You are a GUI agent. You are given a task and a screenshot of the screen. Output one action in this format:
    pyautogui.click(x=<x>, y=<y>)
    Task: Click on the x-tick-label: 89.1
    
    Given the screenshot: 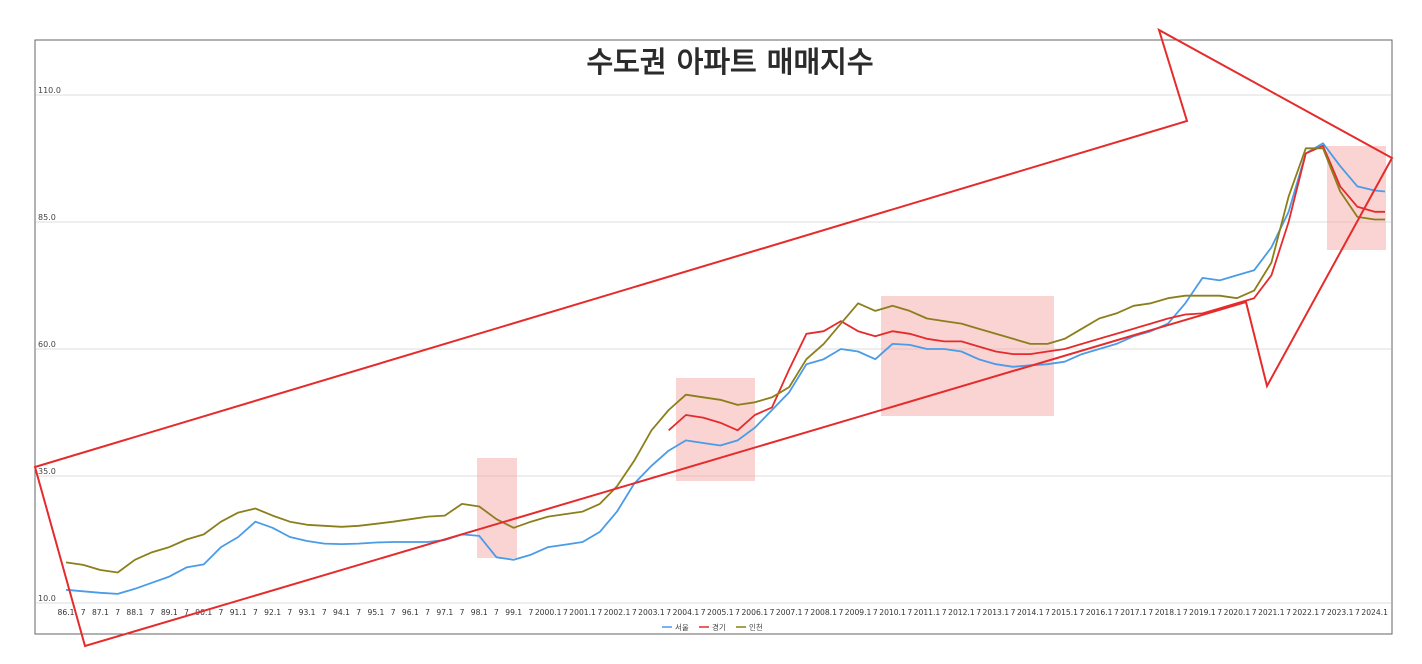 What is the action you would take?
    pyautogui.click(x=169, y=612)
    